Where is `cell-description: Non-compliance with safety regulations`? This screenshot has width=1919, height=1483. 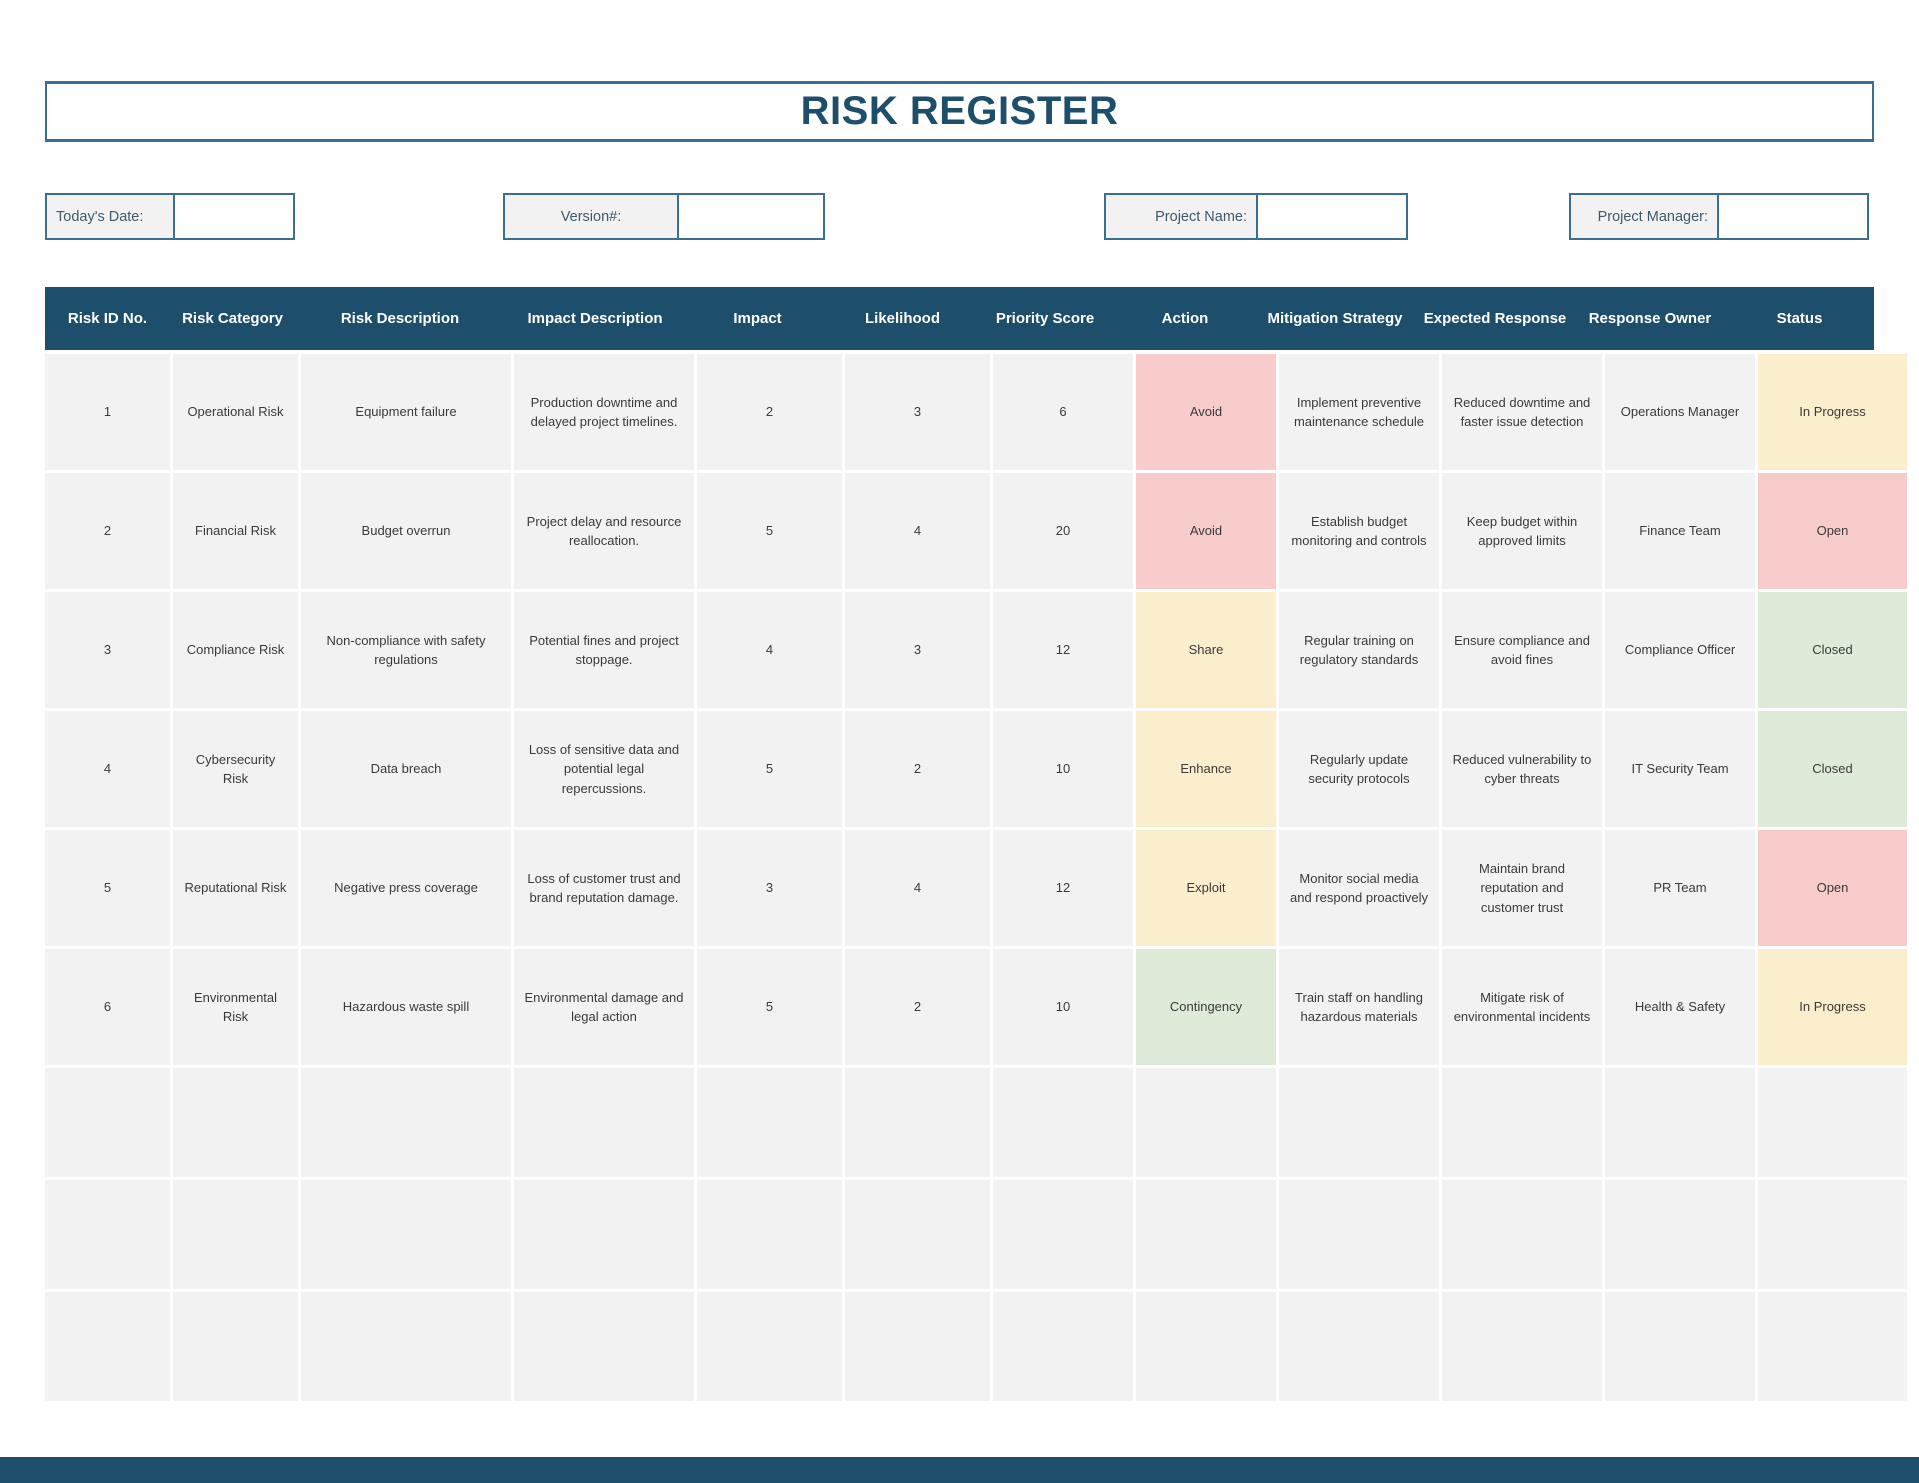
cell-description: Non-compliance with safety regulations is located at coordinates (406, 650).